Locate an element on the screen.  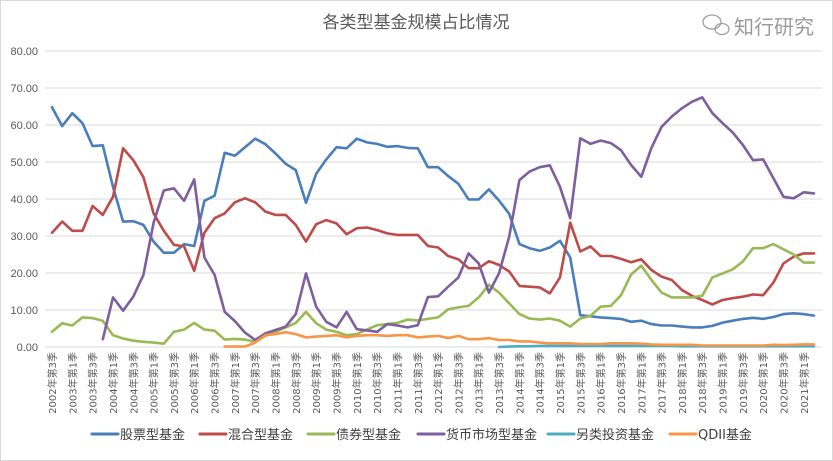
x-tick-label: 2013年第1季 is located at coordinates (479, 383).